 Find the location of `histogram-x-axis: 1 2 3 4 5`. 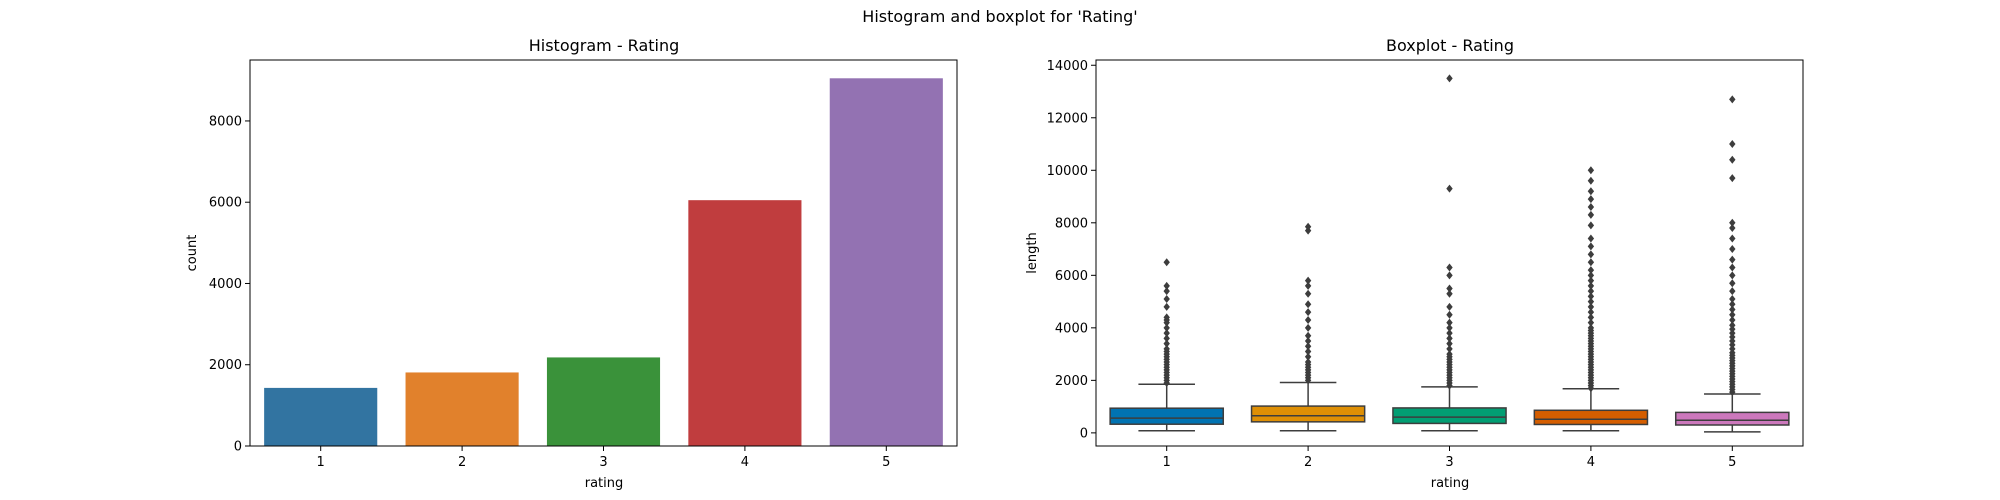

histogram-x-axis: 1 2 3 4 5 is located at coordinates (603, 458).